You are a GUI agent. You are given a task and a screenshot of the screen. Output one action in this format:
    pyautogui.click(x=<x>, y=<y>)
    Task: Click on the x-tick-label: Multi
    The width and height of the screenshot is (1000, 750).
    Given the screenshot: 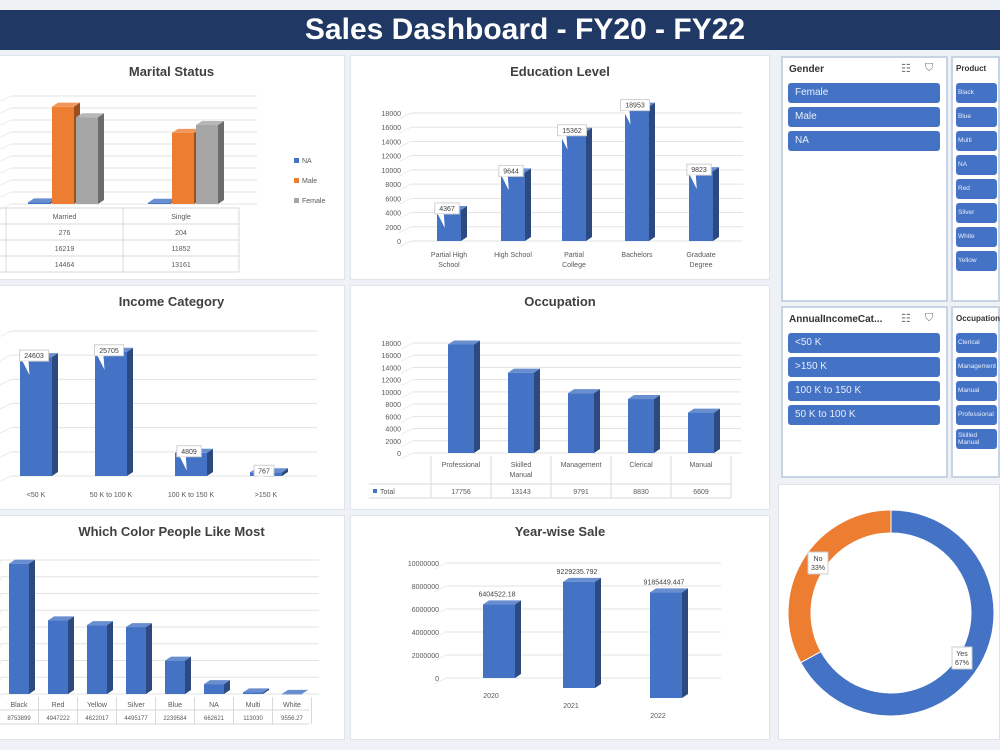 What is the action you would take?
    pyautogui.click(x=253, y=705)
    